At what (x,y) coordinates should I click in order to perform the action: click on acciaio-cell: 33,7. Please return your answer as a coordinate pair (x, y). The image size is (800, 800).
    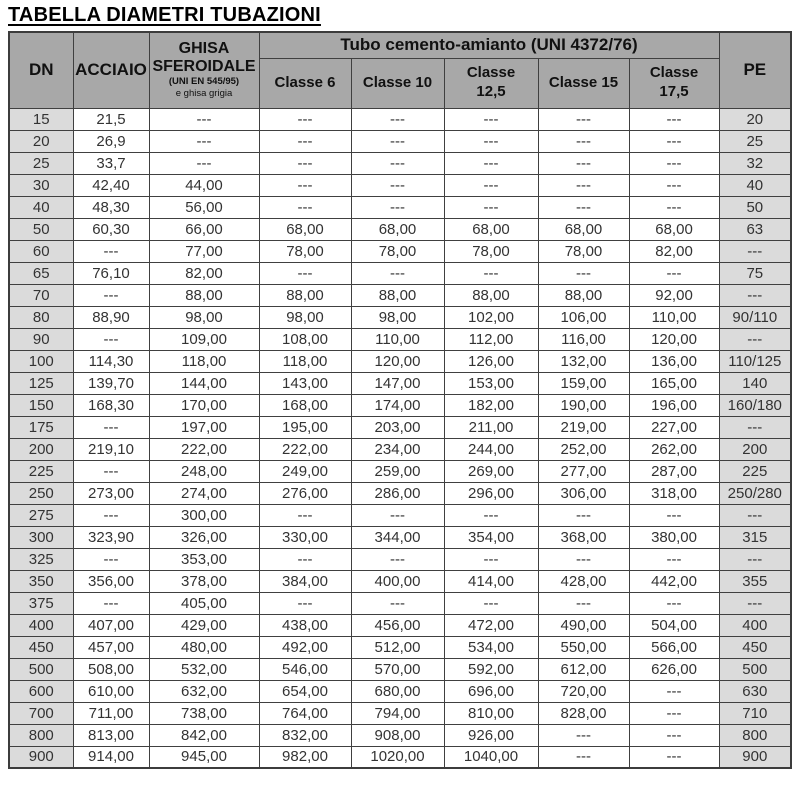
    Looking at the image, I should click on (111, 163).